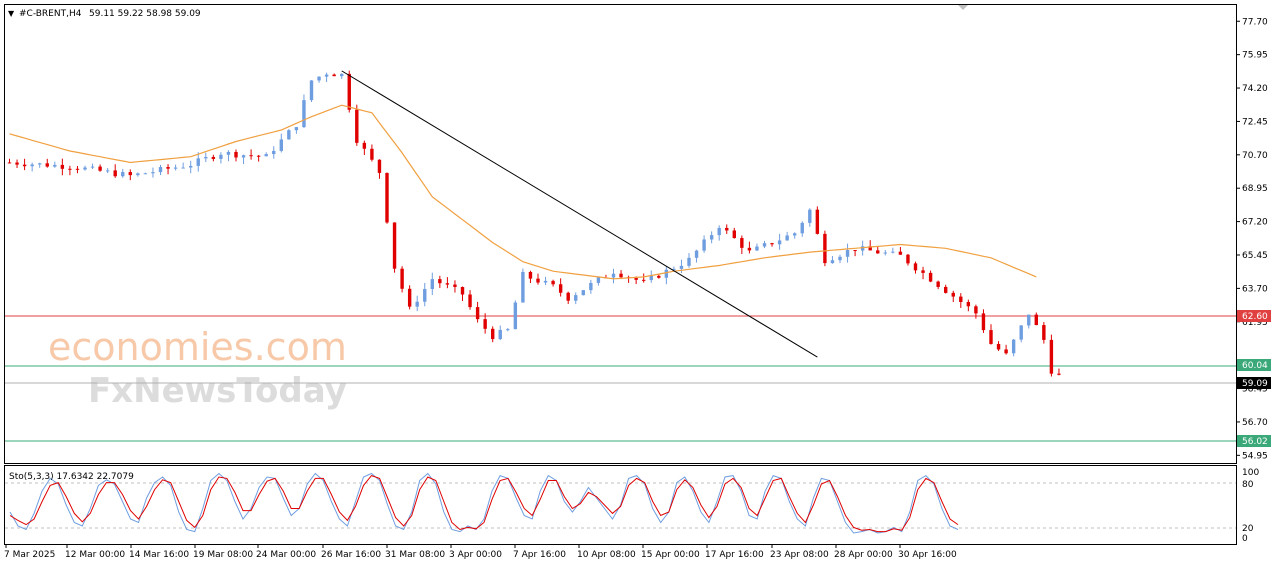 This screenshot has width=1280, height=567. I want to click on svg-text: 60.04, so click(1255, 366).